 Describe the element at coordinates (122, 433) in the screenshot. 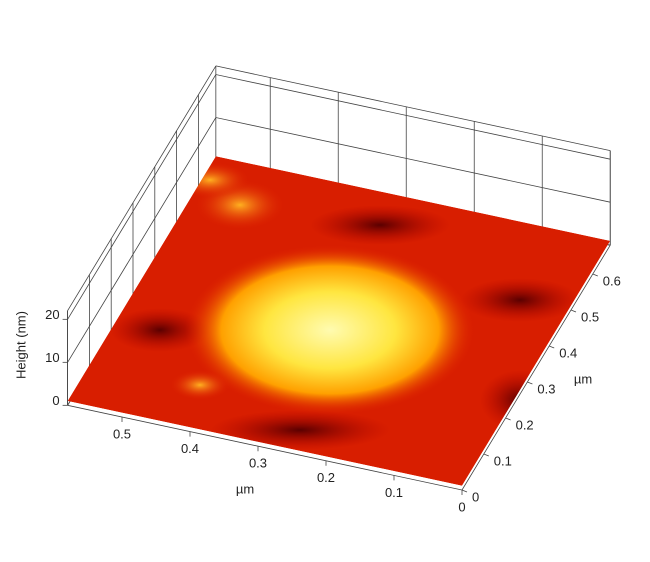

I see `x-tick-label: 0.5` at that location.